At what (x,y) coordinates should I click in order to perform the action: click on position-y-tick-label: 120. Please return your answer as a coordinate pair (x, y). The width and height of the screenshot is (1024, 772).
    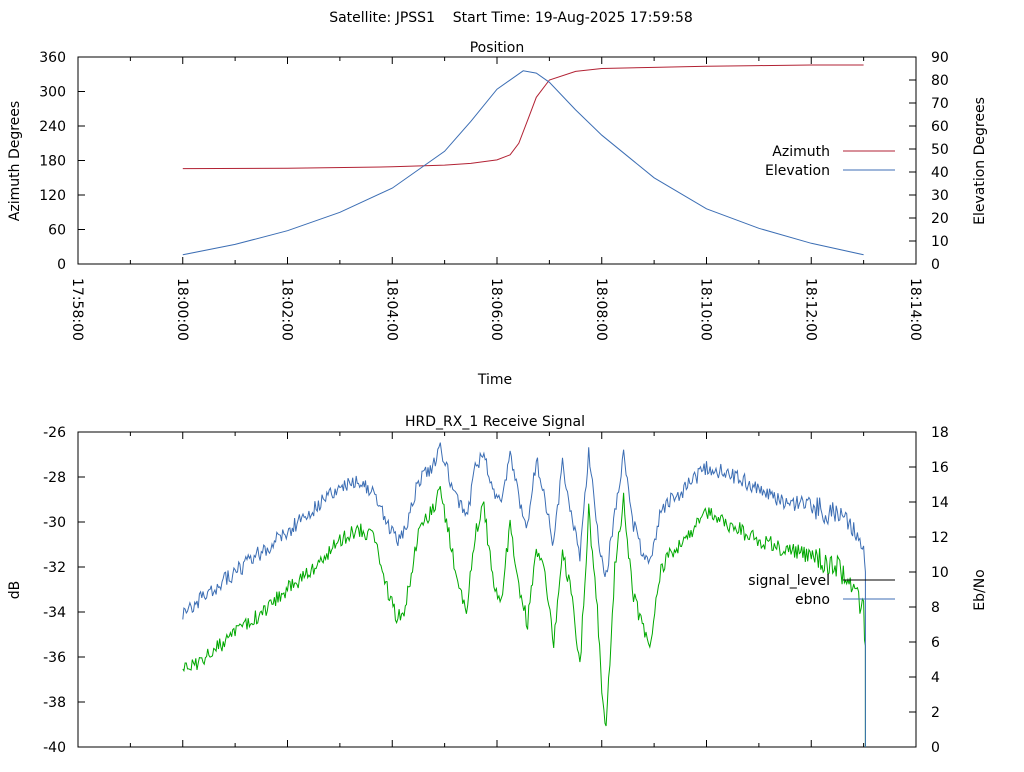
    Looking at the image, I should click on (52, 196).